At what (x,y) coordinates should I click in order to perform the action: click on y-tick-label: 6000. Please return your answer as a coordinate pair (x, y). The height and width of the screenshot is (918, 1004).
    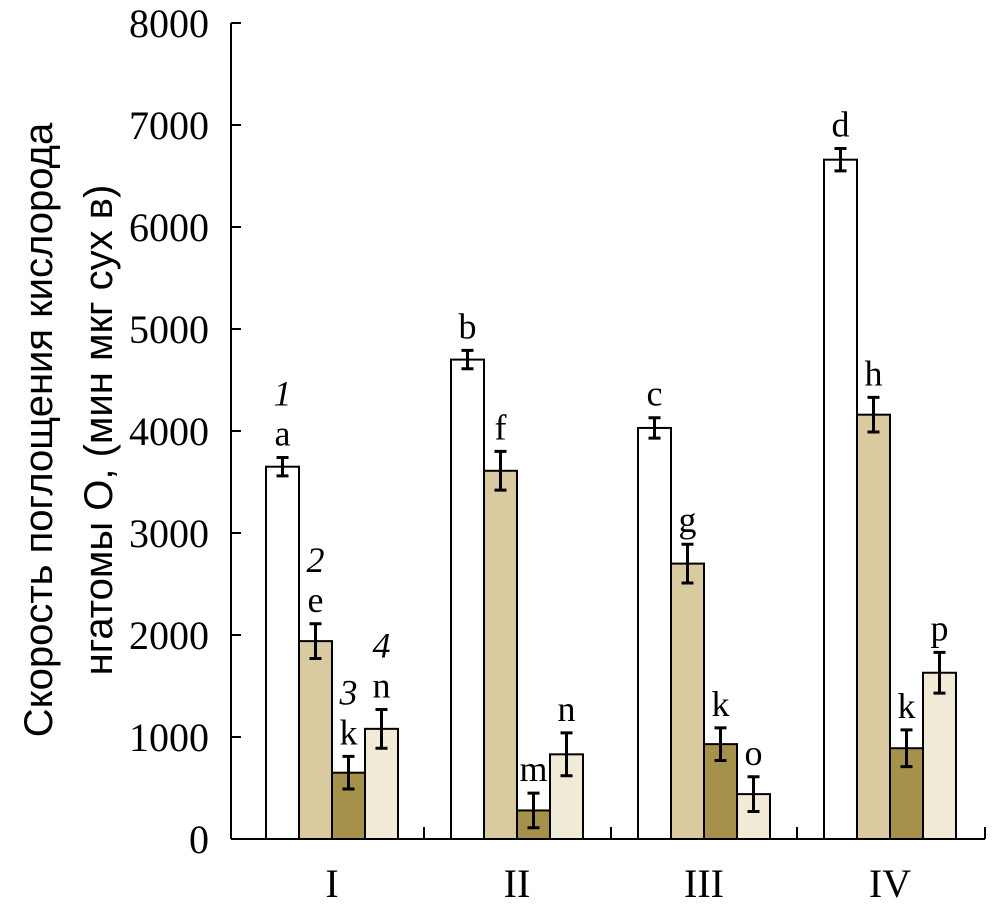
    Looking at the image, I should click on (169, 227).